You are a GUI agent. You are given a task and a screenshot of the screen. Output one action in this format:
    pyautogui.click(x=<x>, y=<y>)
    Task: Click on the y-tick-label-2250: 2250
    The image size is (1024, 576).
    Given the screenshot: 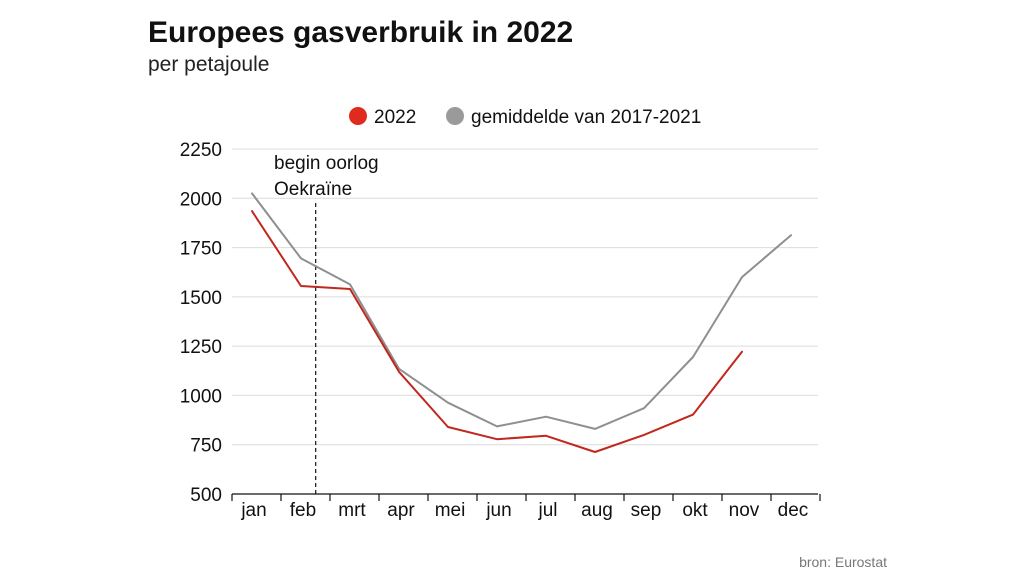 What is the action you would take?
    pyautogui.click(x=201, y=150)
    